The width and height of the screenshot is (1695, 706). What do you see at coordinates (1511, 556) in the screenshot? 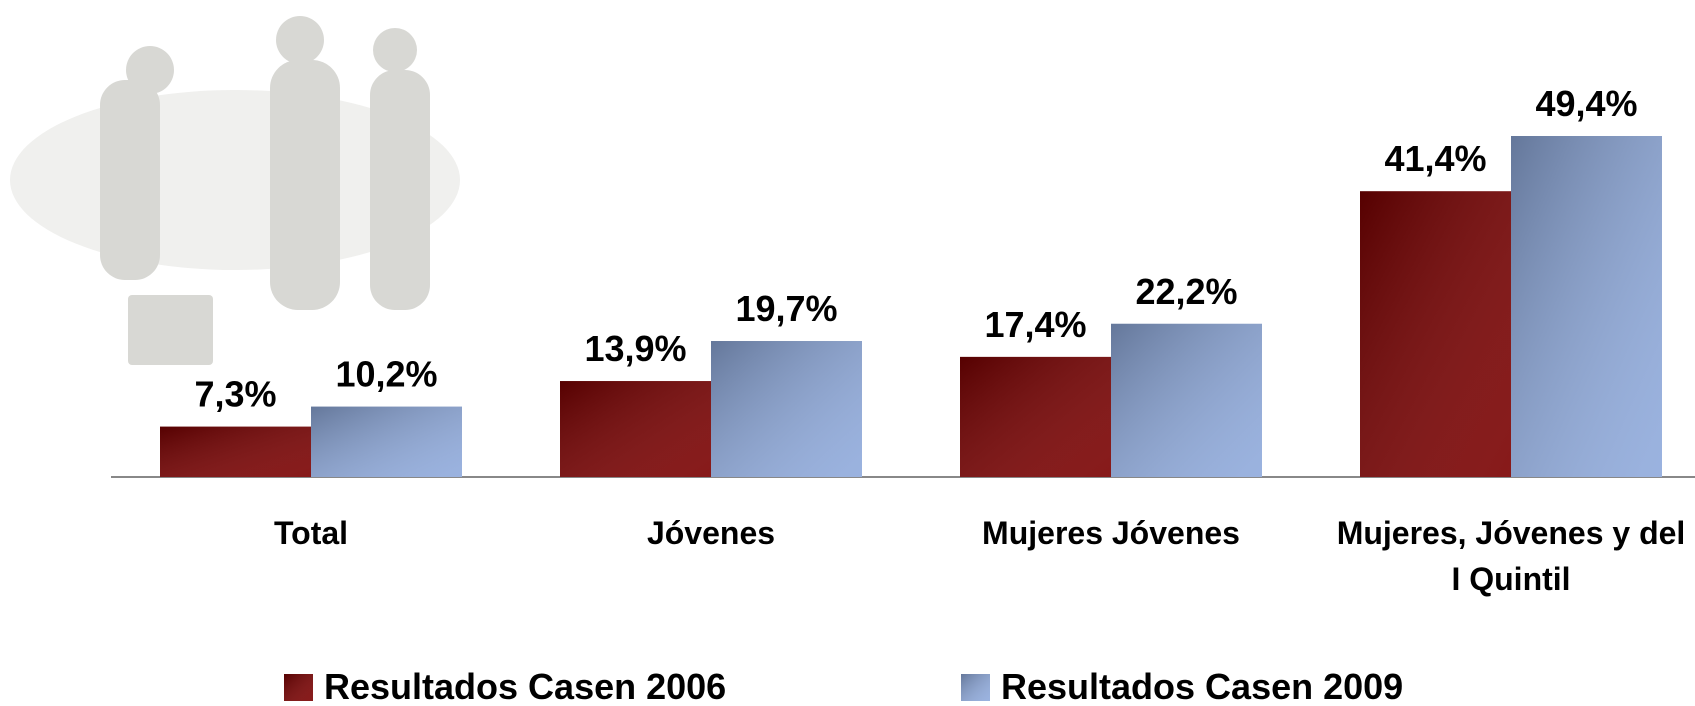
I see `x-tick-label: Mujeres, Jóvenes y del I Quintil` at bounding box center [1511, 556].